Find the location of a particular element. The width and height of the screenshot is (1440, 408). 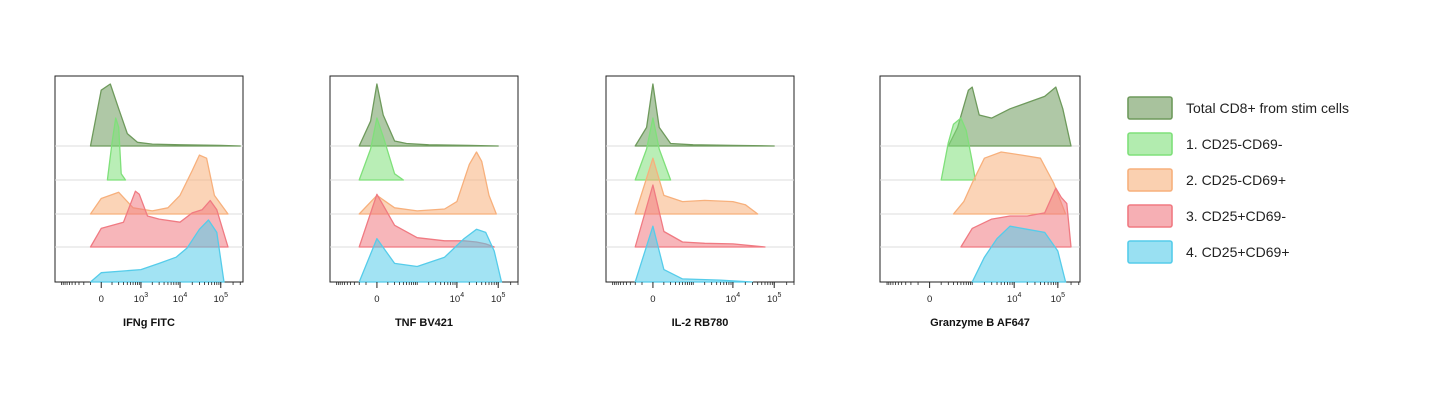

histogram-panel-4: 0 10⁴ 10⁵ Granzyme B AF647 is located at coordinates (980, 202).